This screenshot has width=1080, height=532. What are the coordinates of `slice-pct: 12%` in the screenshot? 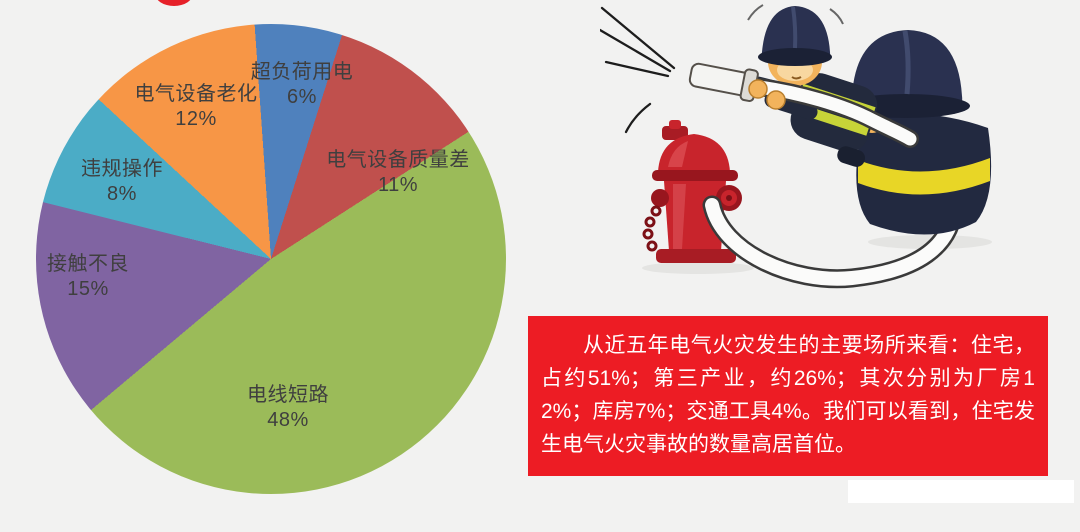 It's located at (196, 119).